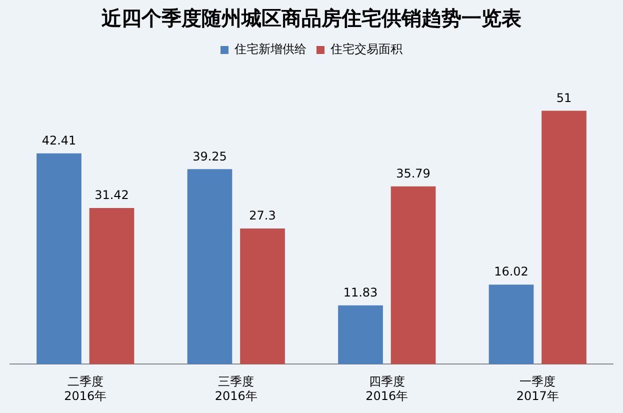  I want to click on legend-label: 住宅交易面积, so click(366, 49).